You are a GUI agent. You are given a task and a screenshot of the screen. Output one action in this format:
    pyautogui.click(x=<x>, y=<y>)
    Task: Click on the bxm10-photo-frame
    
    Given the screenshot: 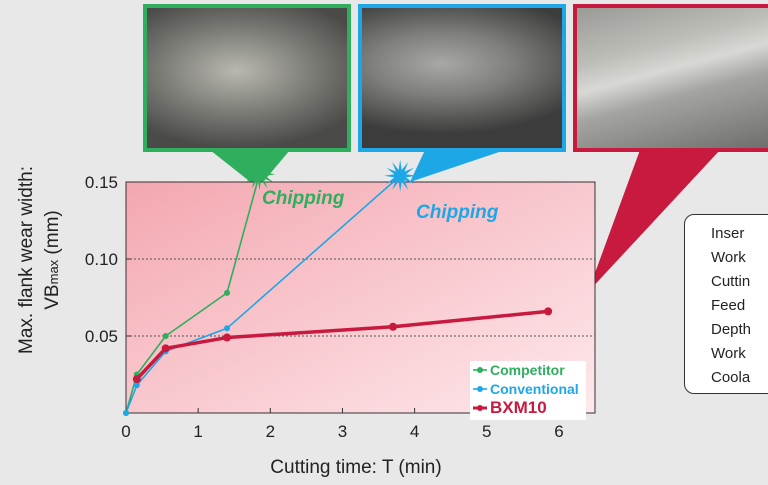 What is the action you would take?
    pyautogui.click(x=670, y=78)
    